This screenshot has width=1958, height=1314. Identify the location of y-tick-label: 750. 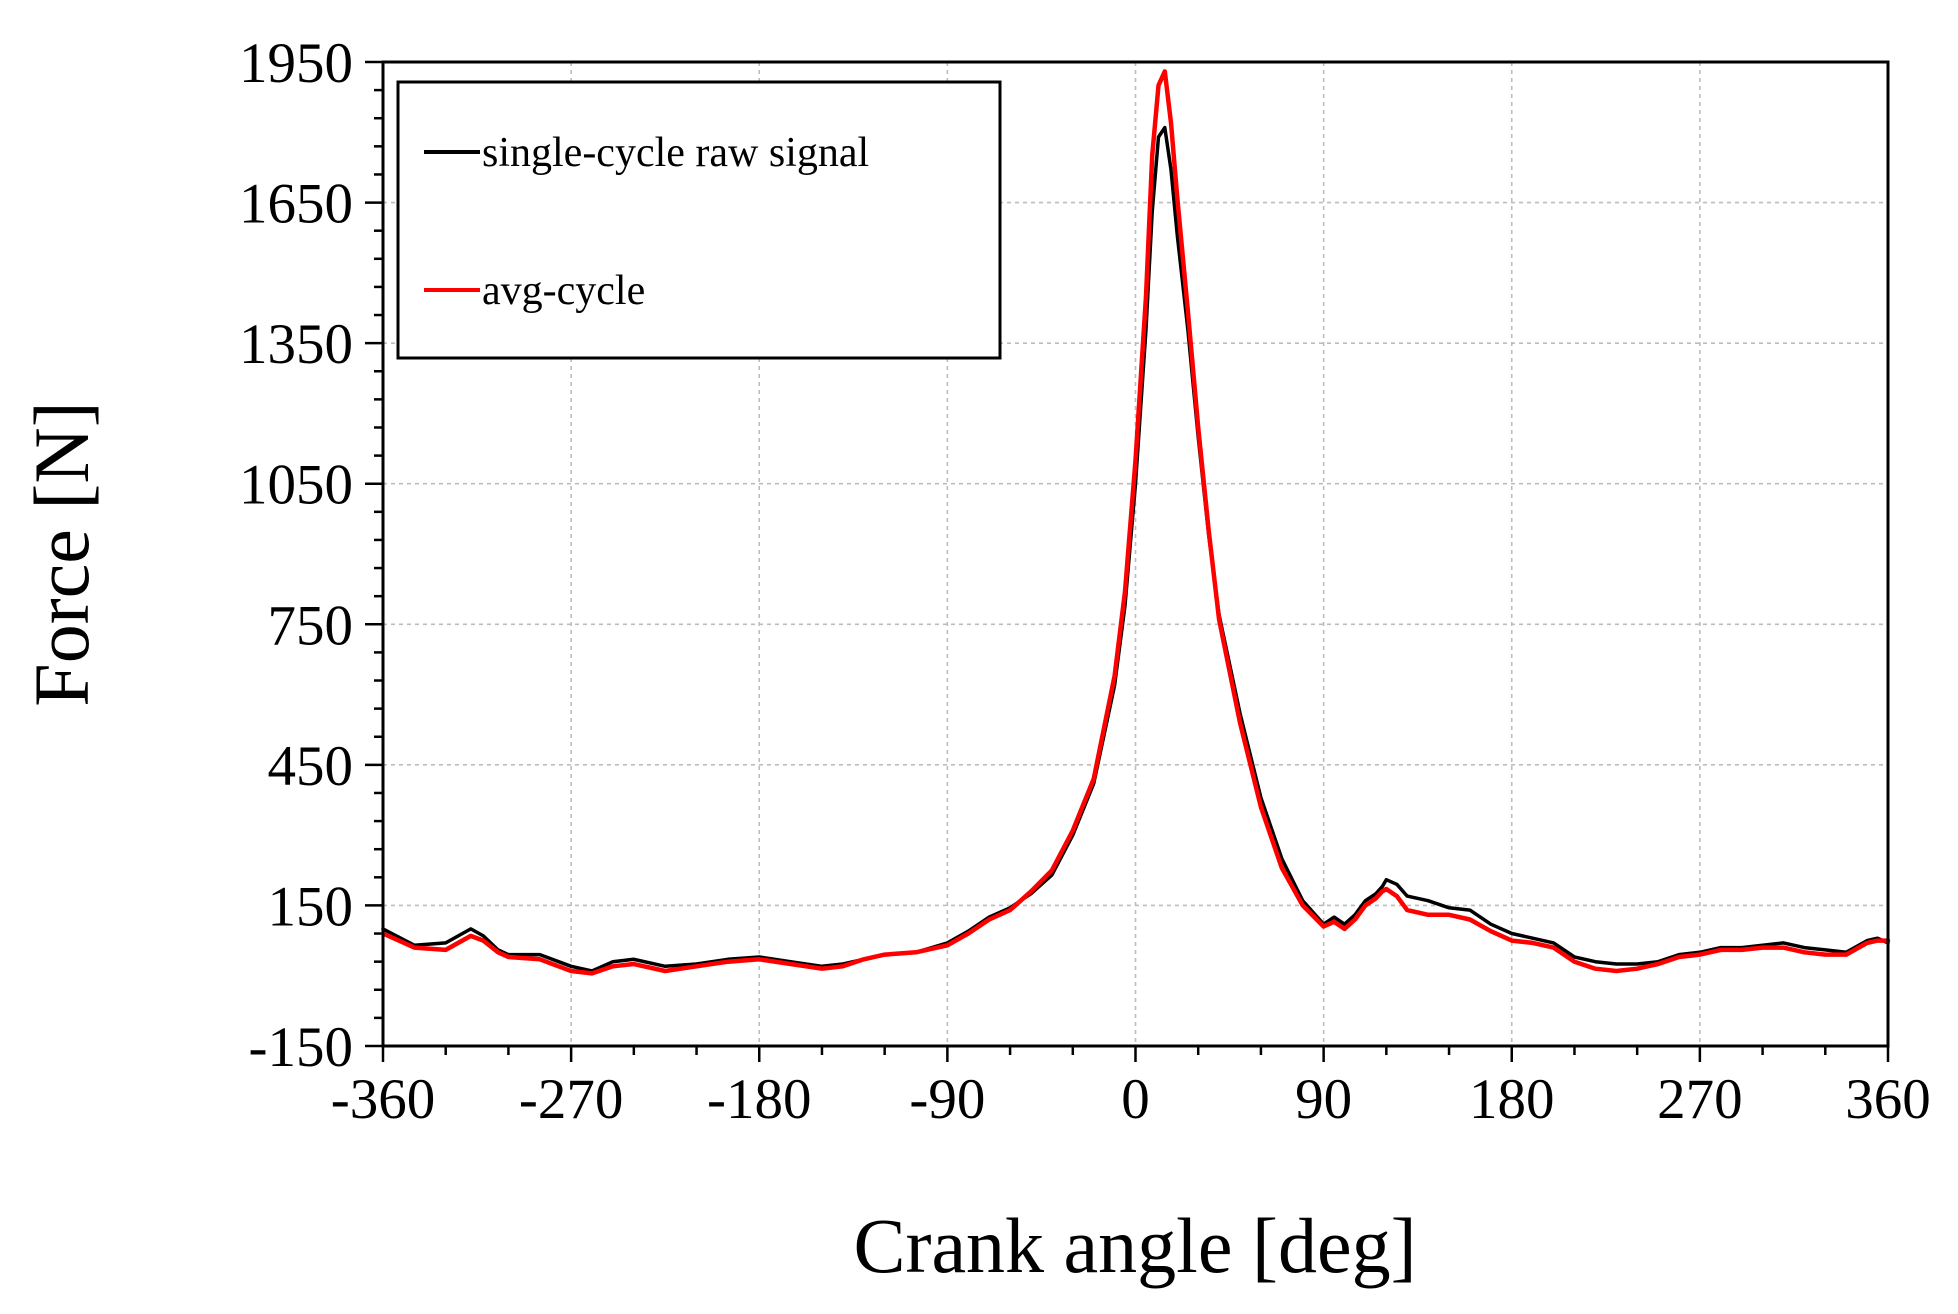
(311, 625).